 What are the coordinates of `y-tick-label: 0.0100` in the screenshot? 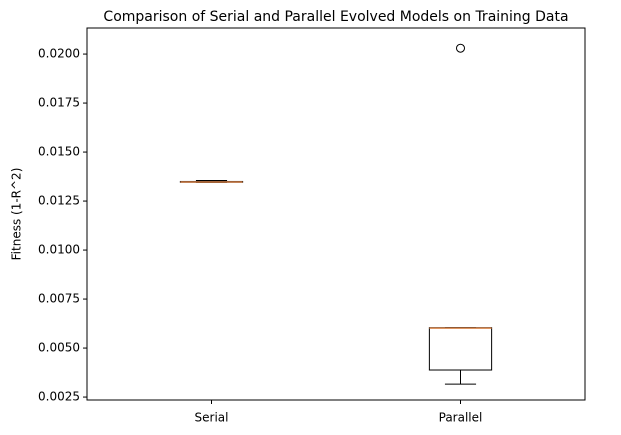 It's located at (59, 250).